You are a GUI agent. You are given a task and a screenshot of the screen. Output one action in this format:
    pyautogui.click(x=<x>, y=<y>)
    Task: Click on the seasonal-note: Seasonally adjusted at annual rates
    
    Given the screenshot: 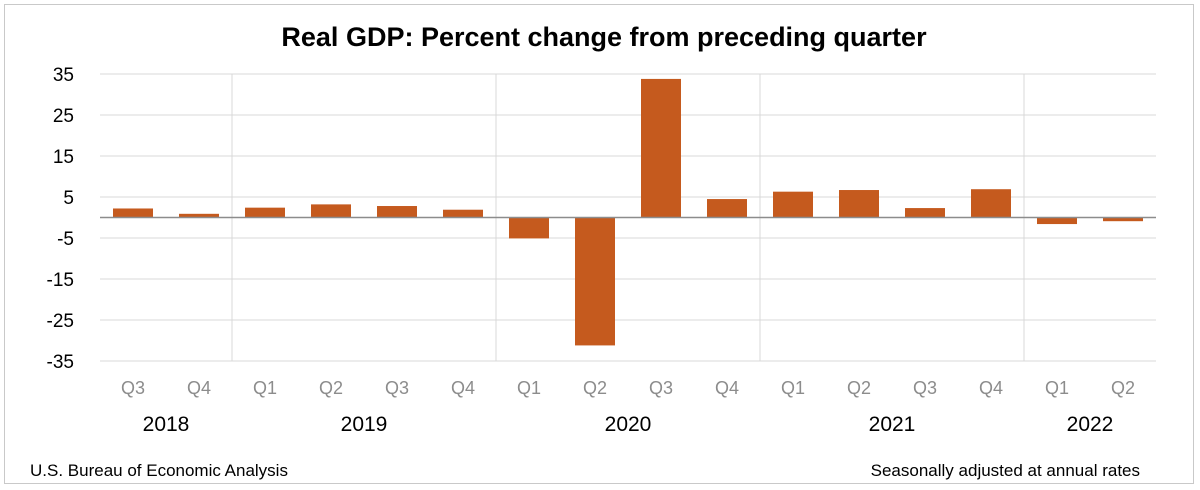 What is the action you would take?
    pyautogui.click(x=1005, y=470)
    